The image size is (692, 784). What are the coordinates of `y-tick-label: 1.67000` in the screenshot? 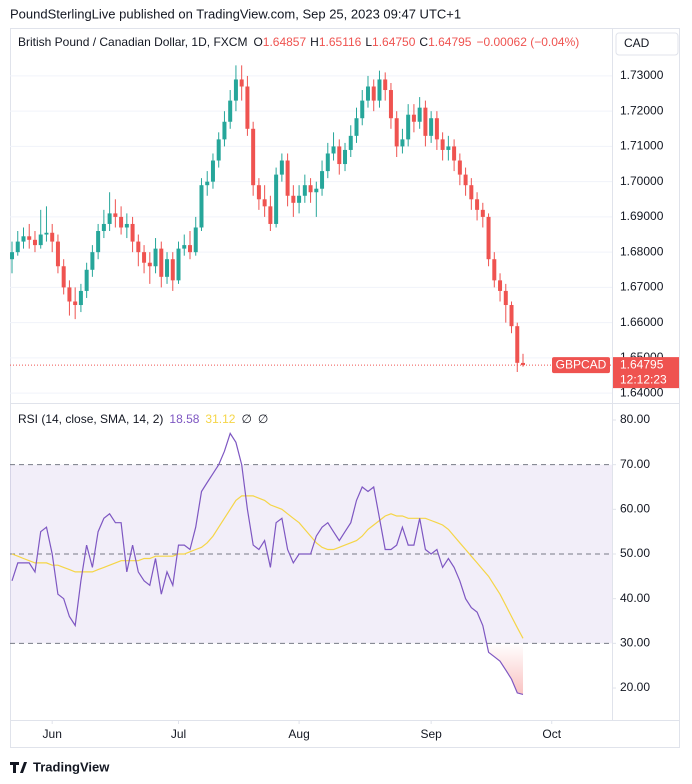 It's located at (642, 287).